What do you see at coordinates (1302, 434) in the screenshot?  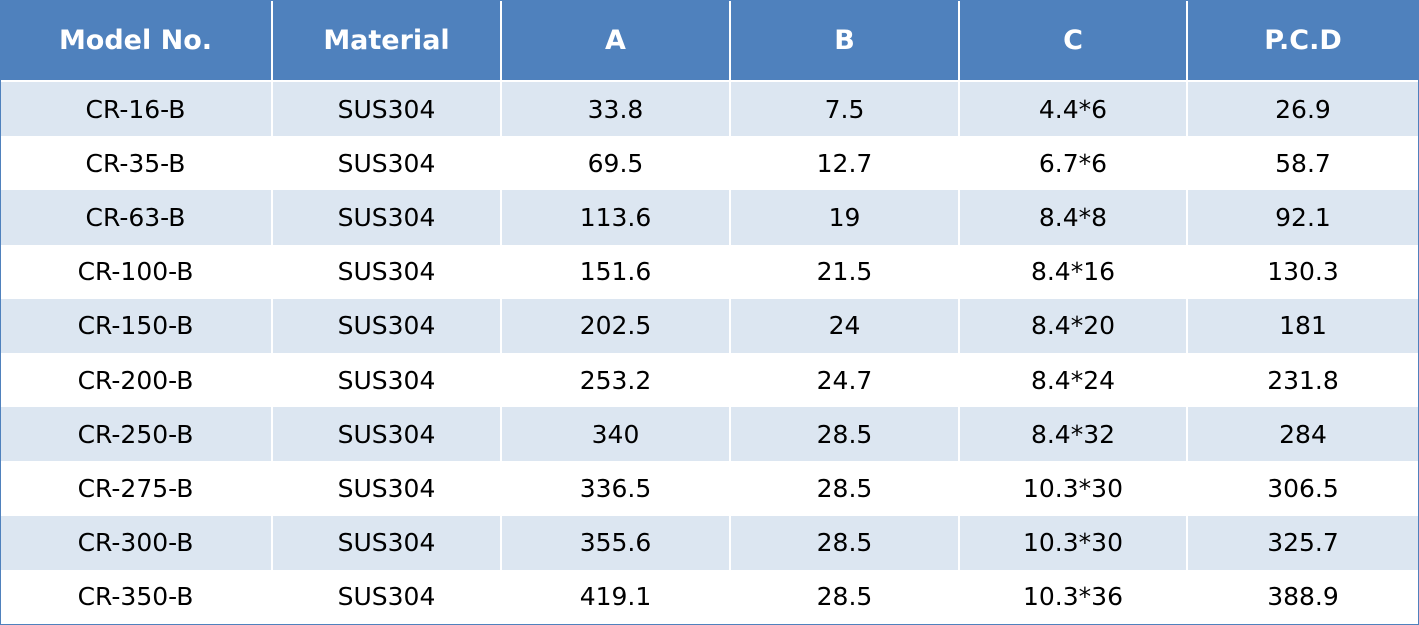 I see `cell-pcd: 284` at bounding box center [1302, 434].